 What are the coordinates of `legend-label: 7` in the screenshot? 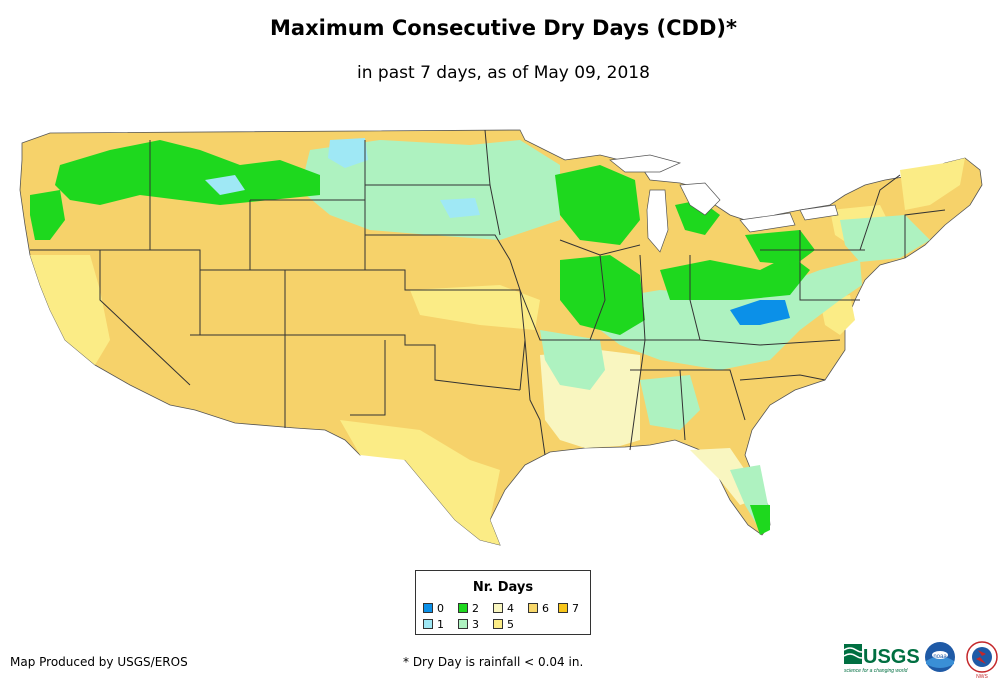 It's located at (575, 608).